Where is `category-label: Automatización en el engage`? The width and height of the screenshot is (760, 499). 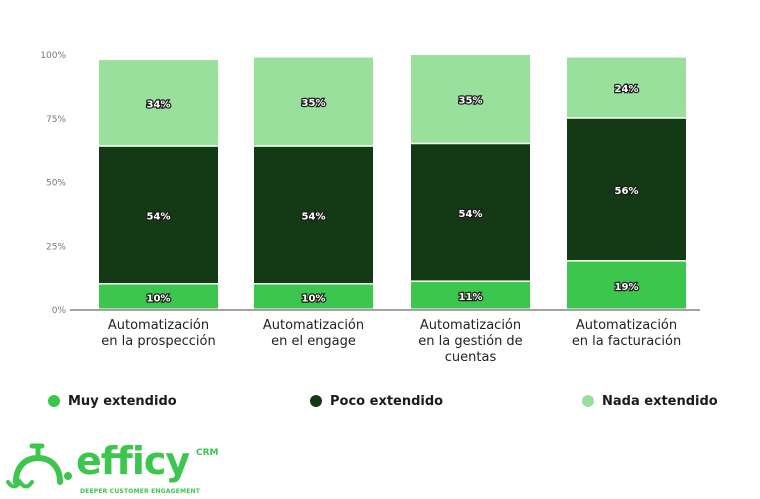 category-label: Automatización en el engage is located at coordinates (313, 333).